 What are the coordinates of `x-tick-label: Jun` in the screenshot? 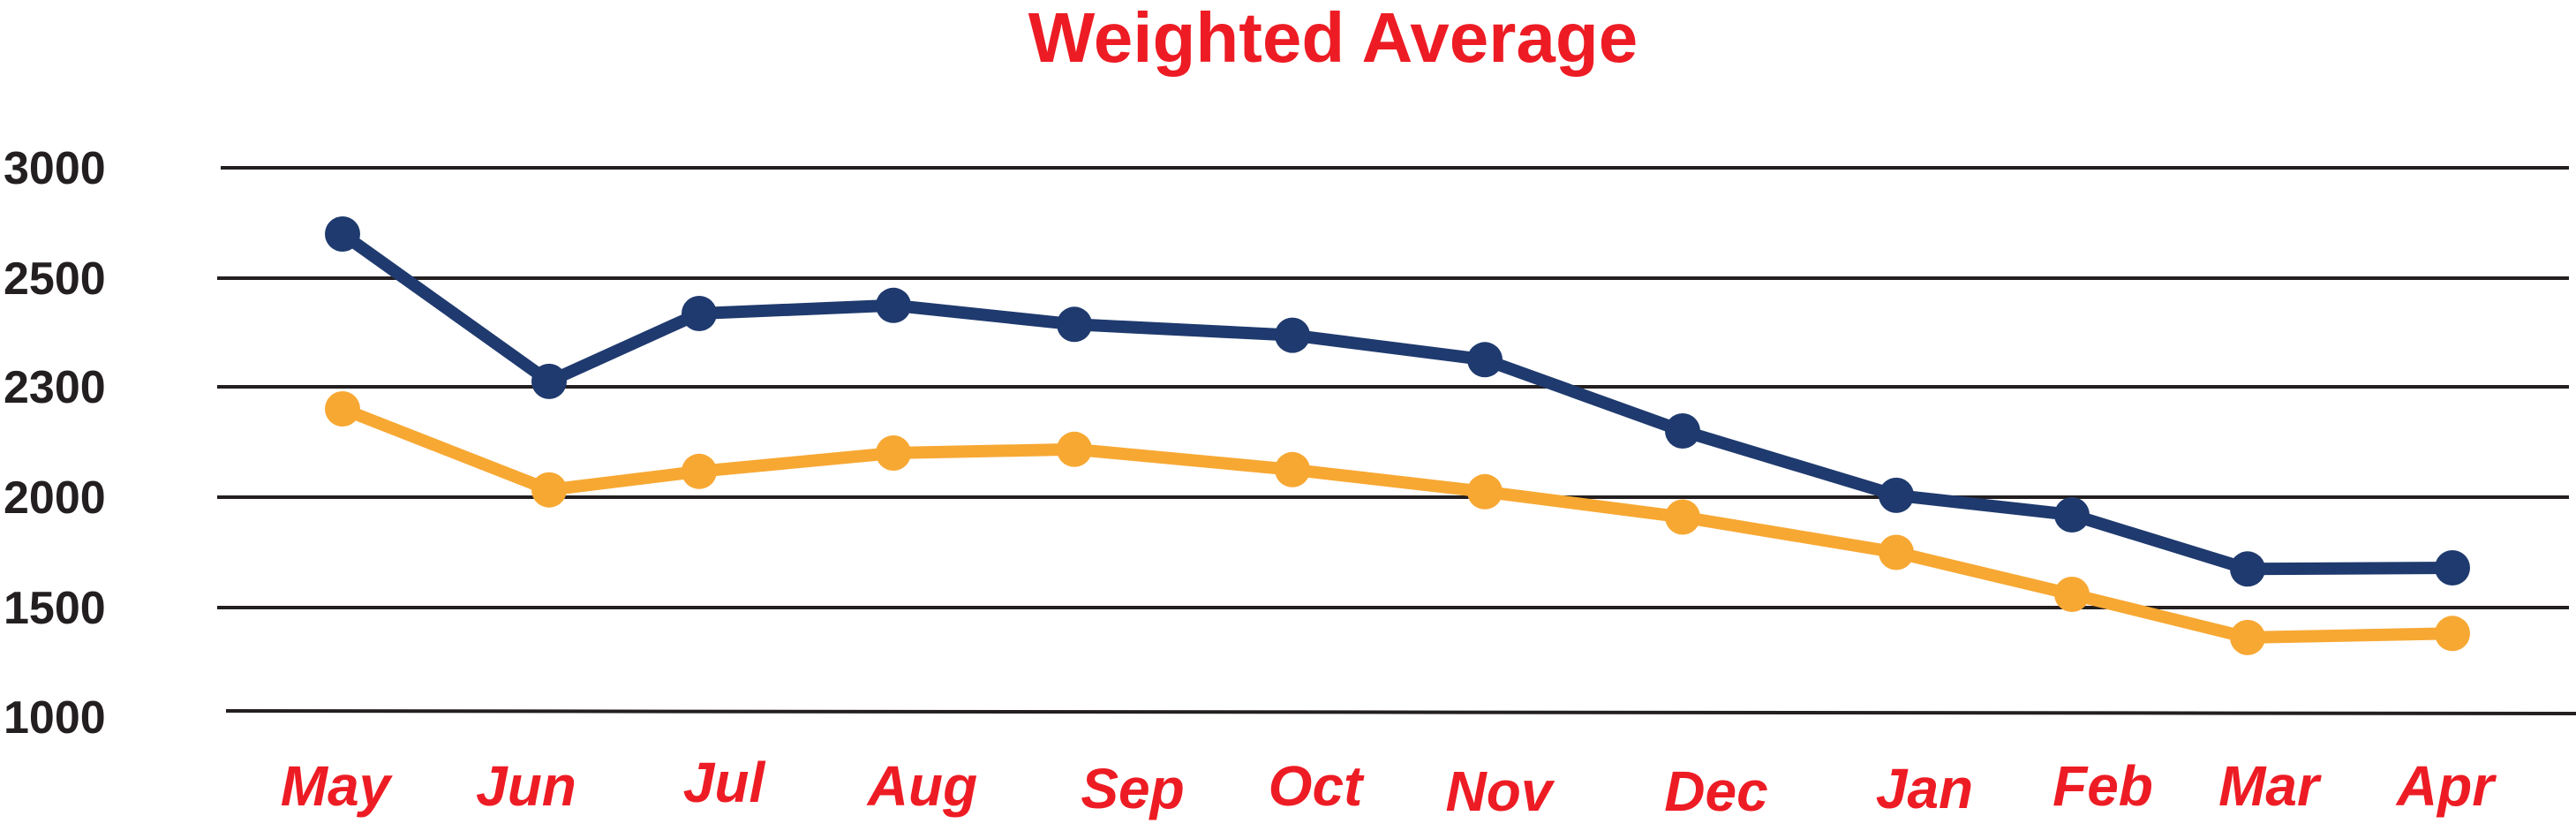 It's located at (526, 786).